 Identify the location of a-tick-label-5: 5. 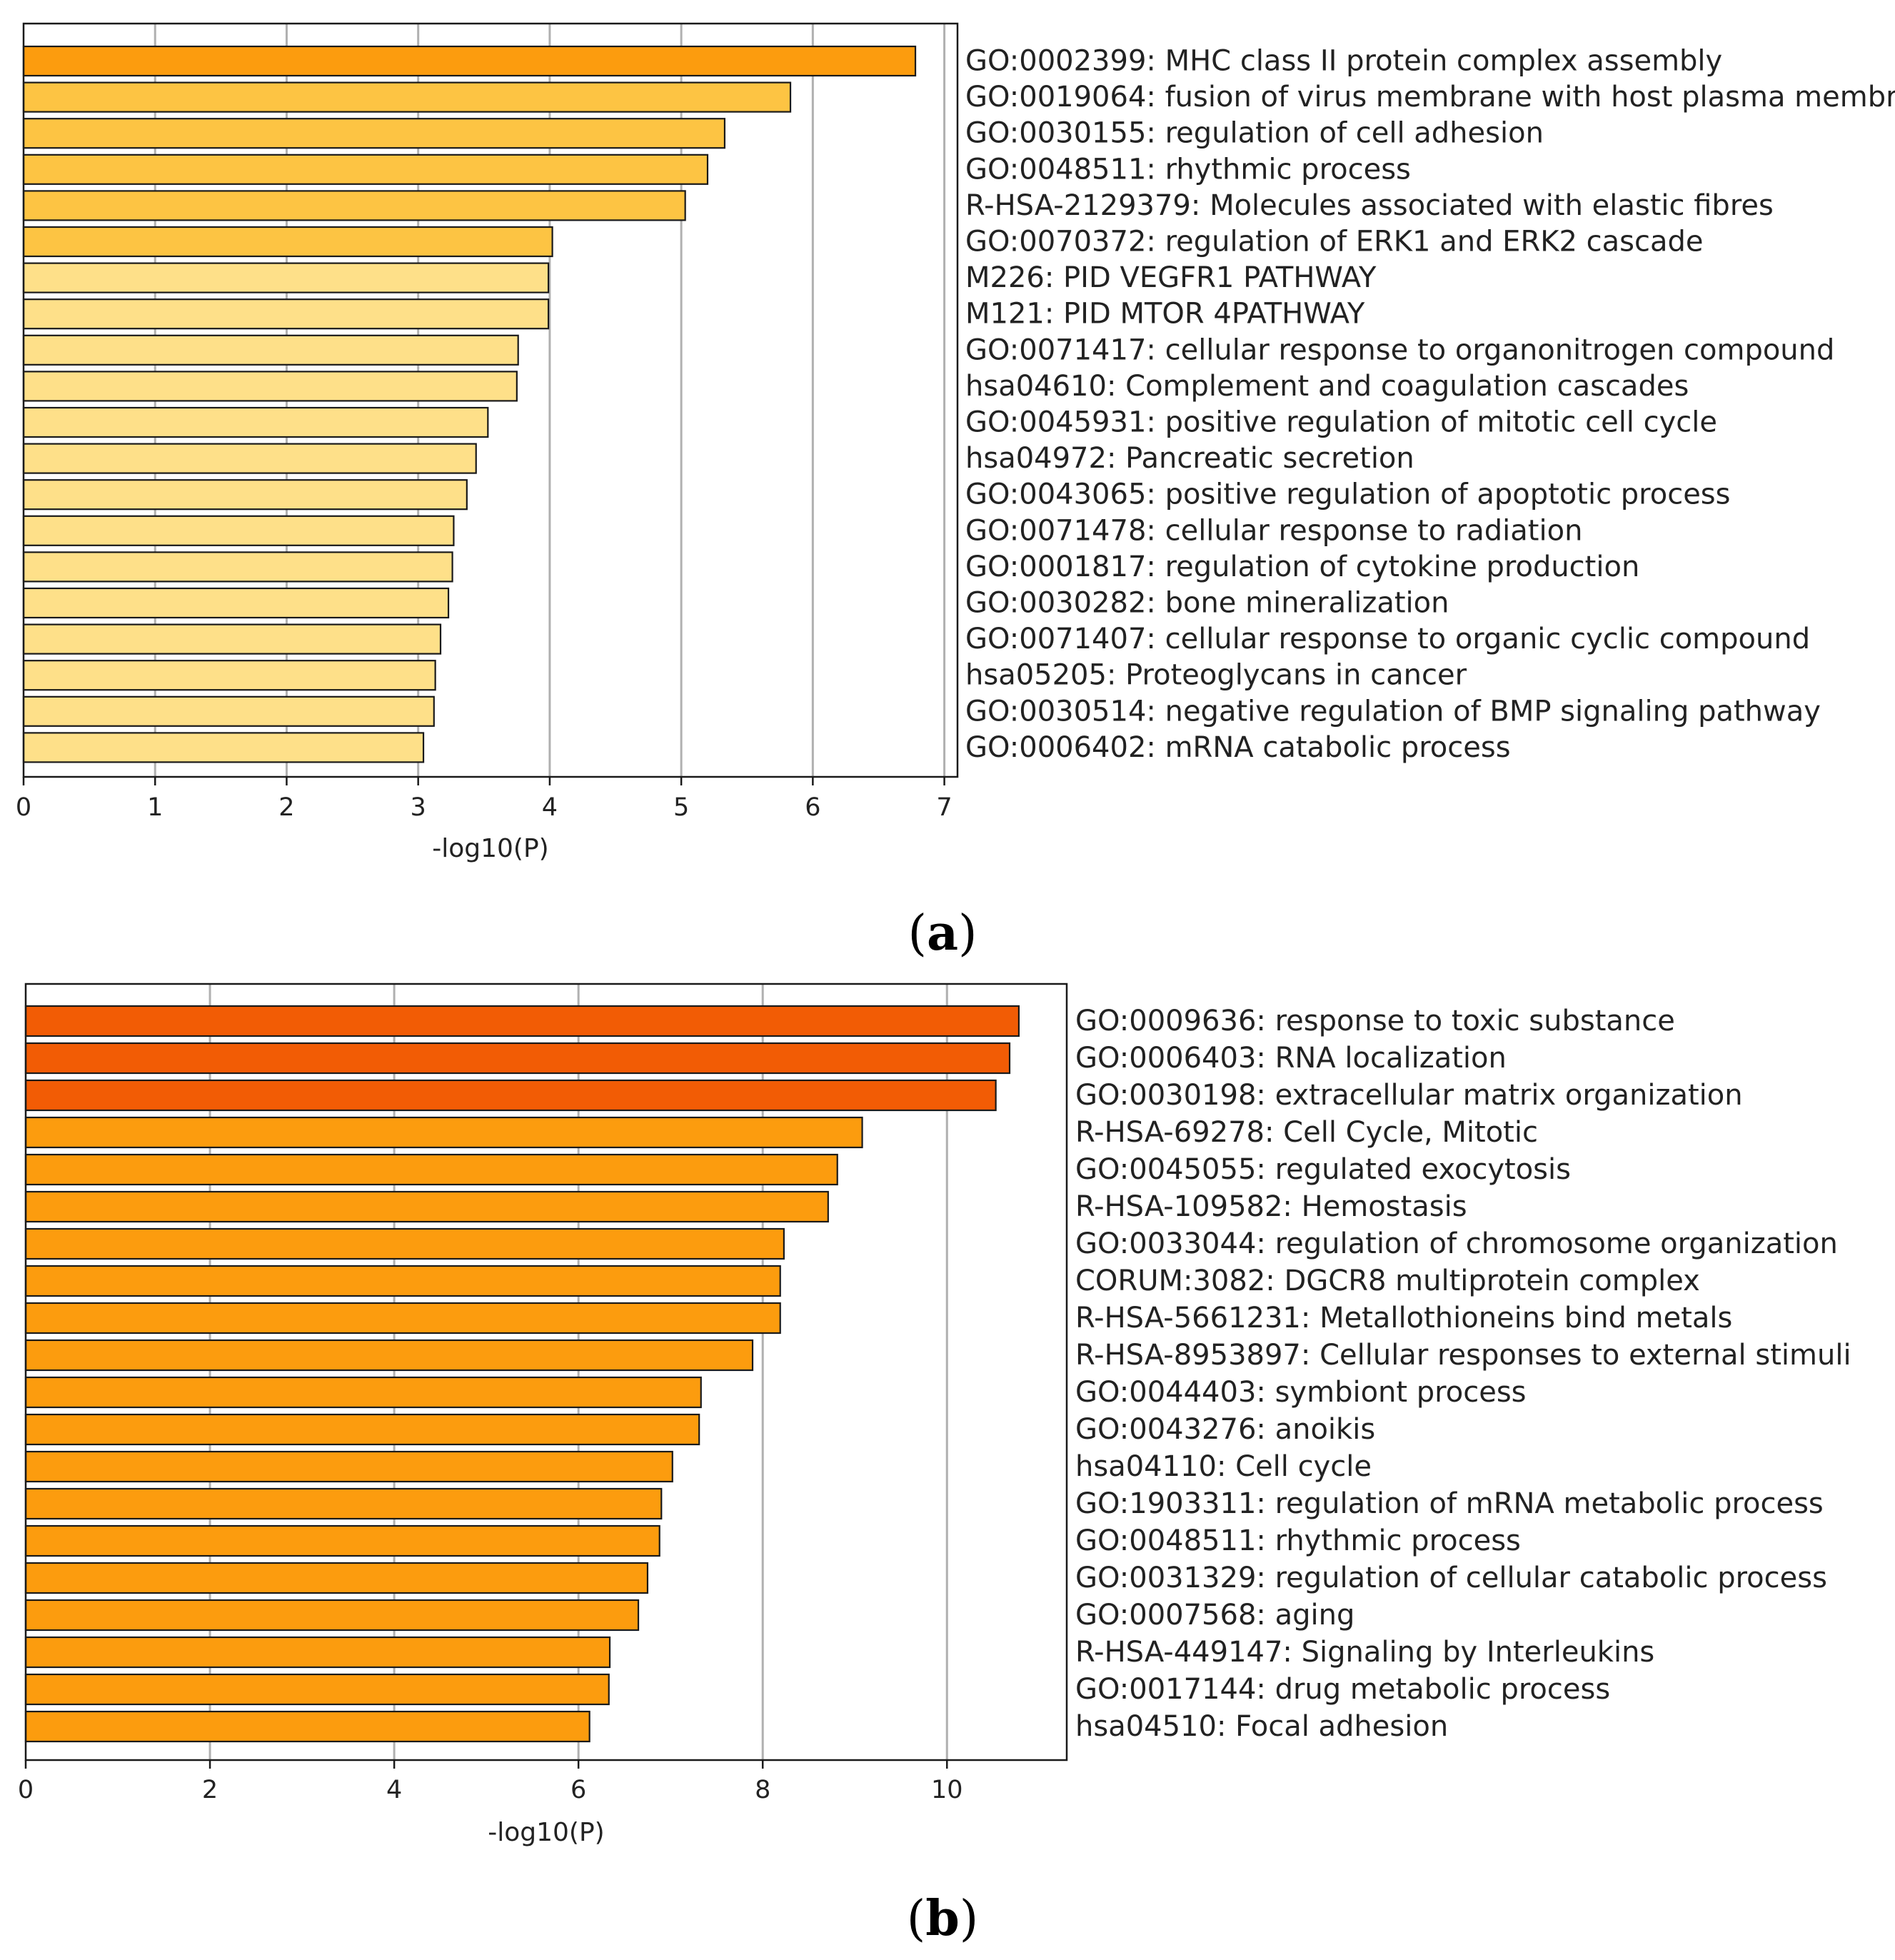
(681, 807).